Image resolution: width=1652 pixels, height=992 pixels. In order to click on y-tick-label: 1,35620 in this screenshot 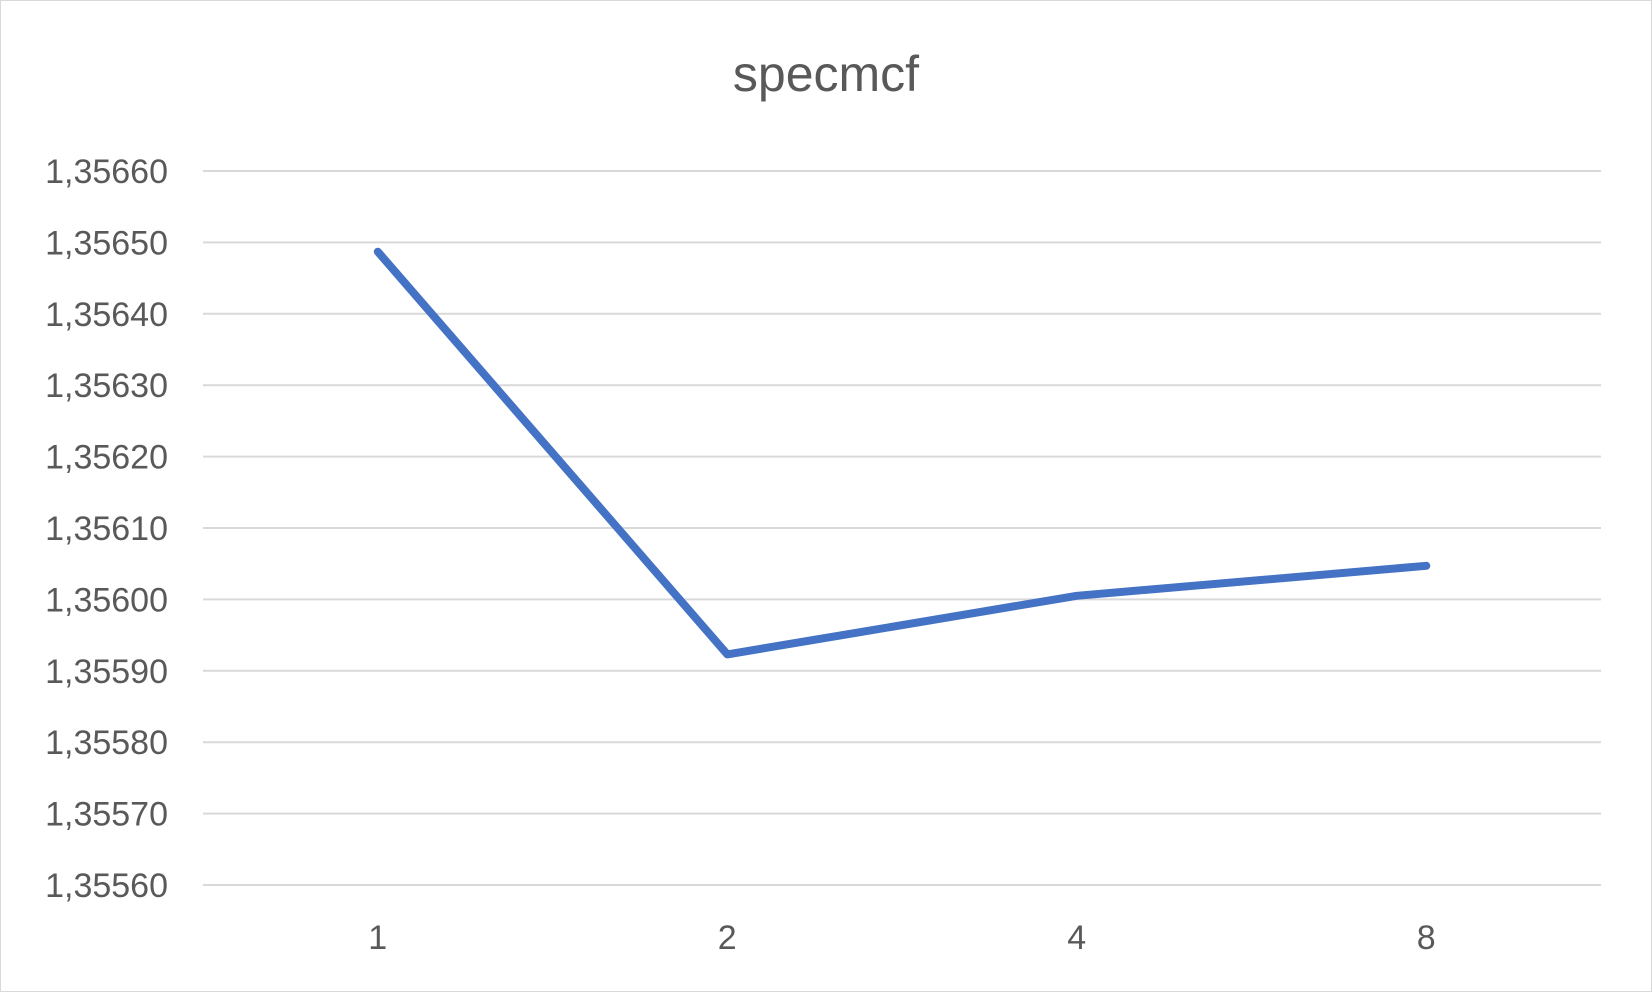, I will do `click(106, 458)`.